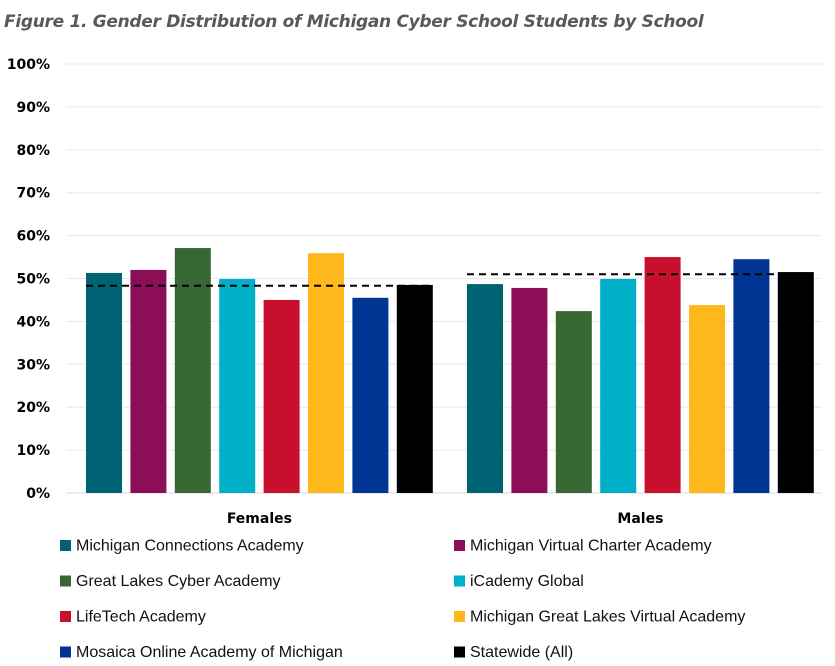 The image size is (835, 666). What do you see at coordinates (28, 65) in the screenshot?
I see `y-tick-label: 100%` at bounding box center [28, 65].